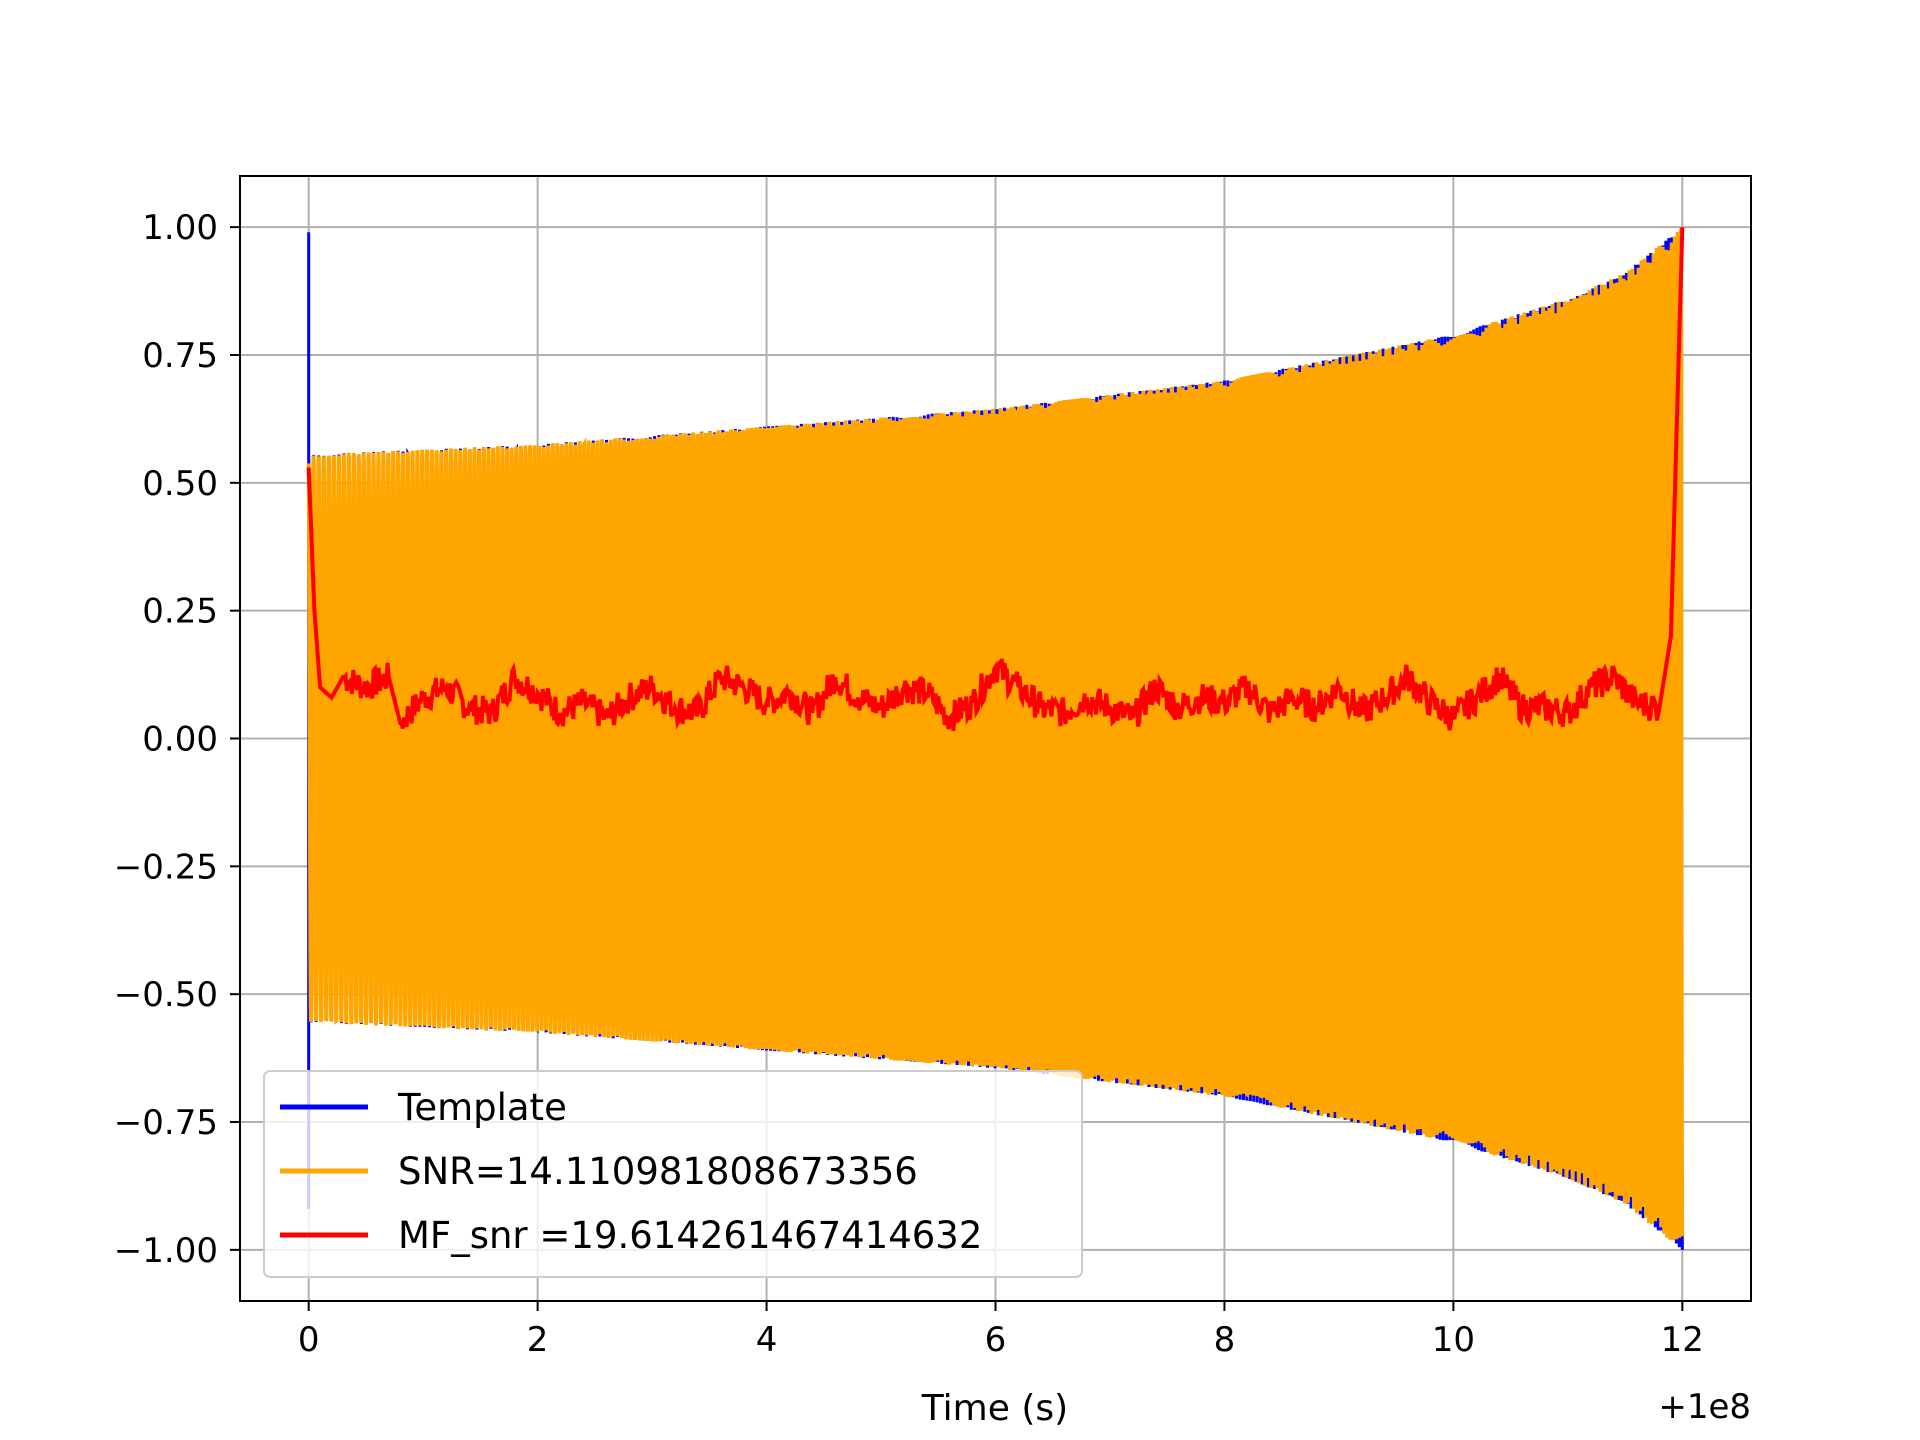  Describe the element at coordinates (166, 867) in the screenshot. I see `y-tick-label: −0.25` at that location.